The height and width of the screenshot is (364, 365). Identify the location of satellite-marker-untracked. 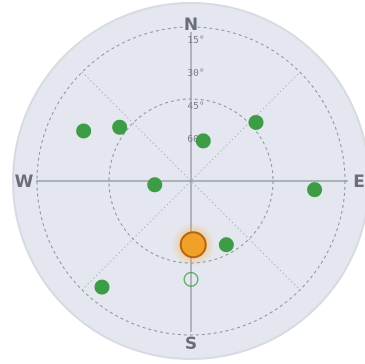
(191, 279).